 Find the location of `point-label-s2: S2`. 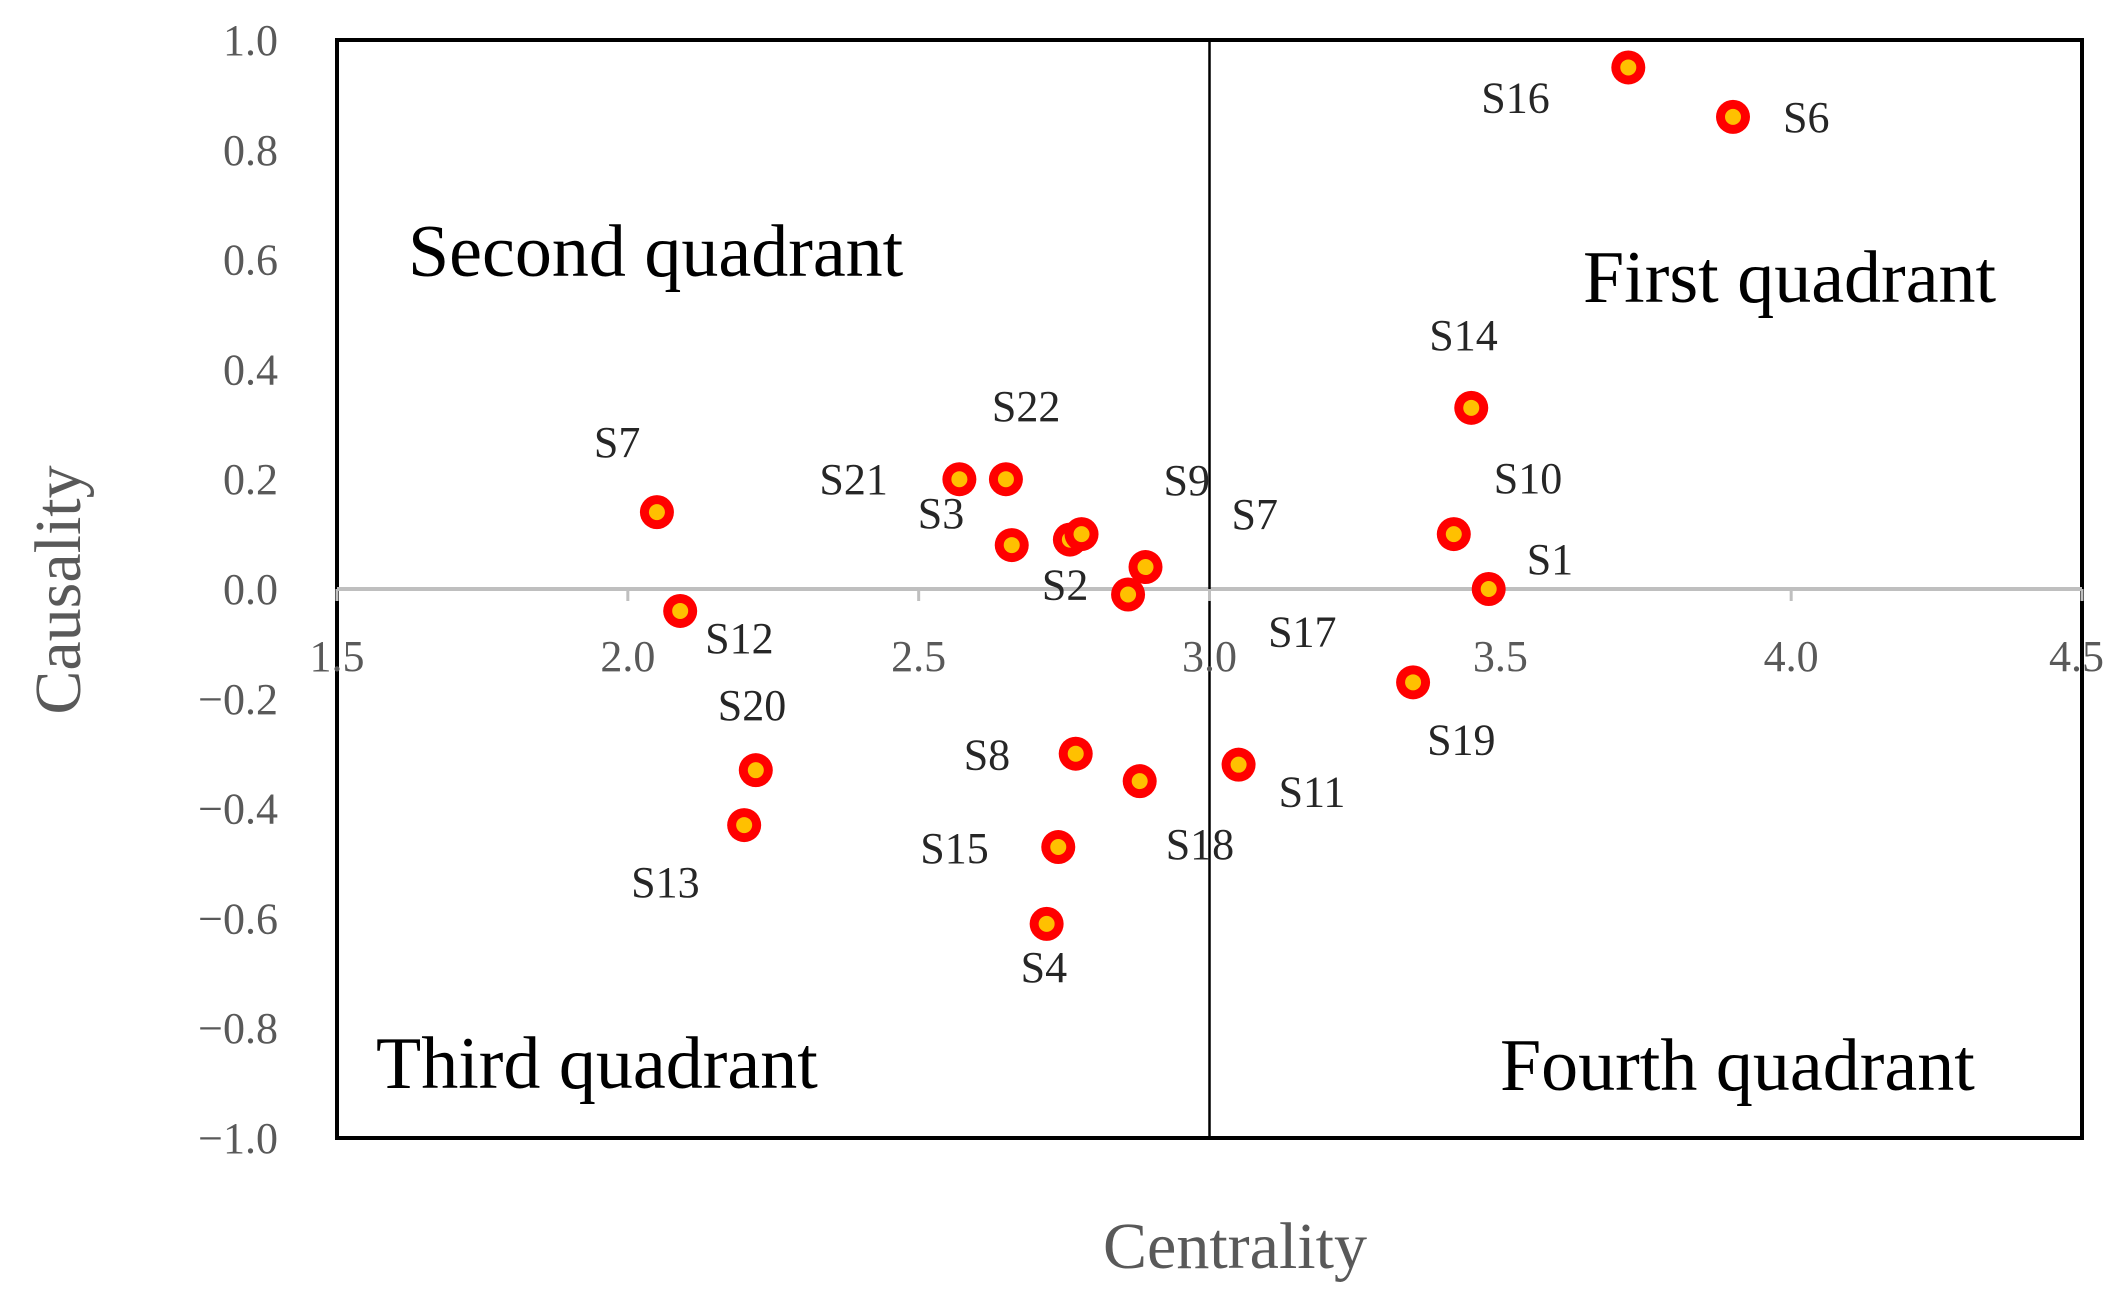

point-label-s2: S2 is located at coordinates (1065, 585).